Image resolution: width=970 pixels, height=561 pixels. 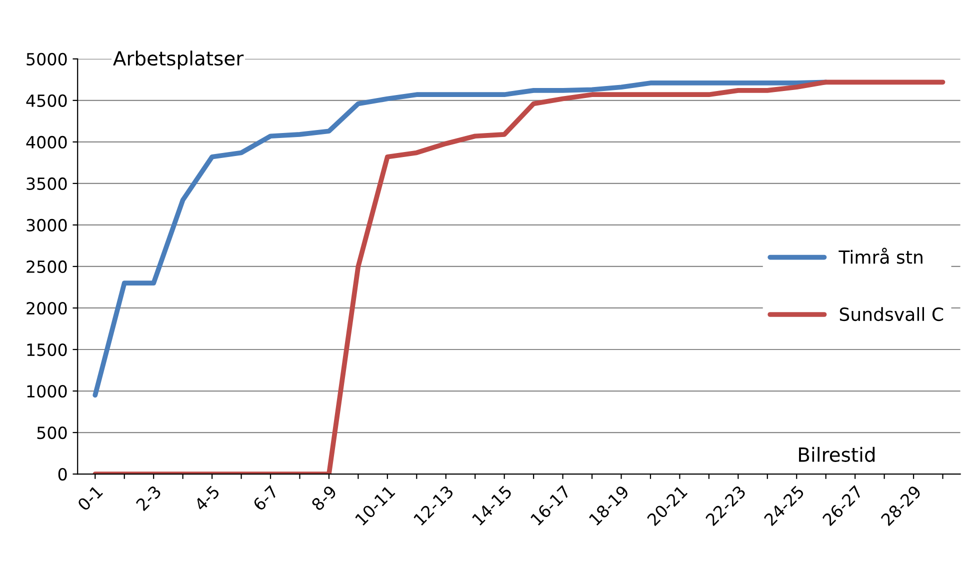 I want to click on y-tick-label: 5000, so click(x=46, y=59).